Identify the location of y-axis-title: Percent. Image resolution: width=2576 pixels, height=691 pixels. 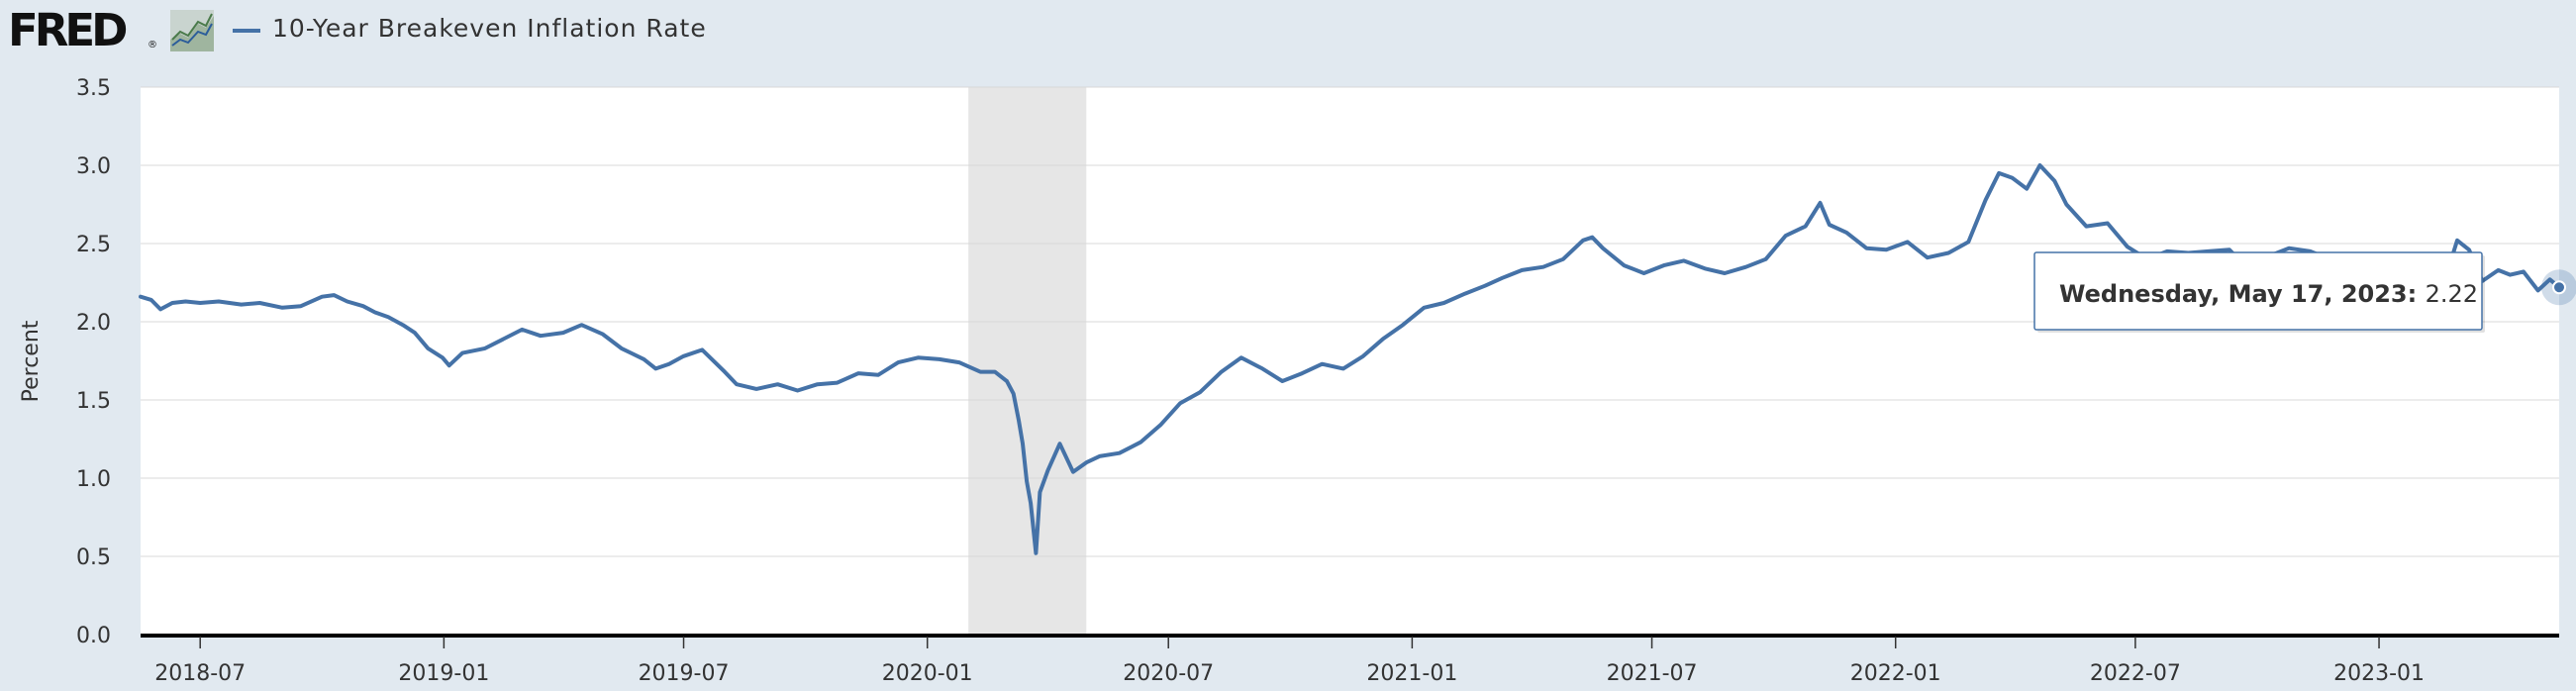
(32, 361).